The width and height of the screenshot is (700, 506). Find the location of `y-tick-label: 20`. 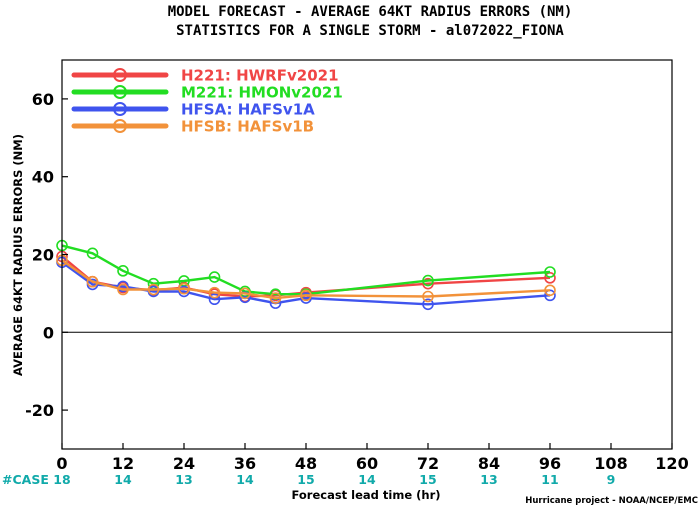

y-tick-label: 20 is located at coordinates (43, 255).